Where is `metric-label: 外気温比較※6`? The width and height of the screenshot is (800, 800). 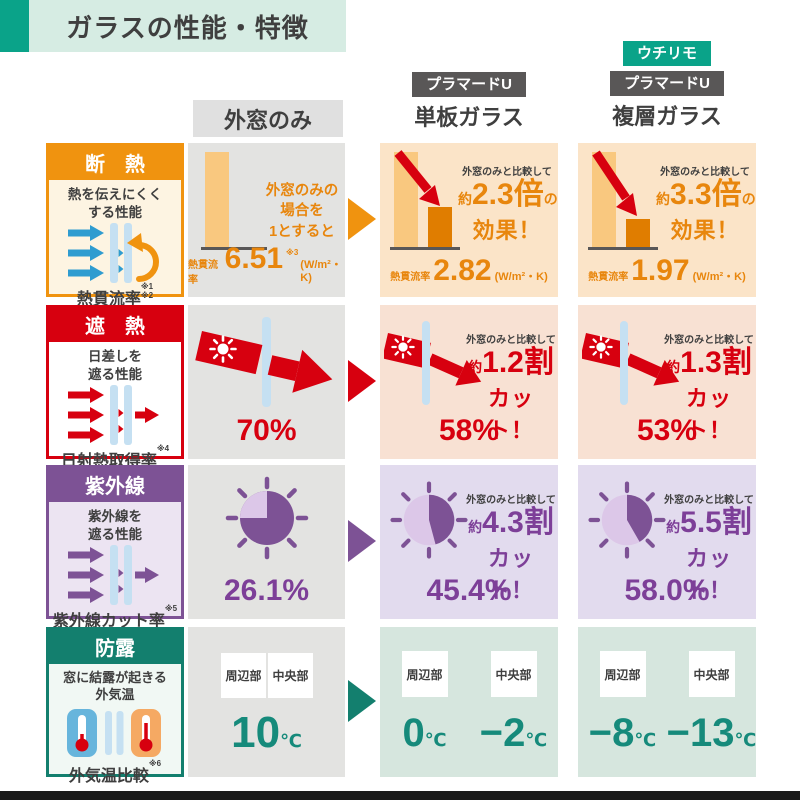
metric-label: 外気温比較※6 is located at coordinates (115, 771).